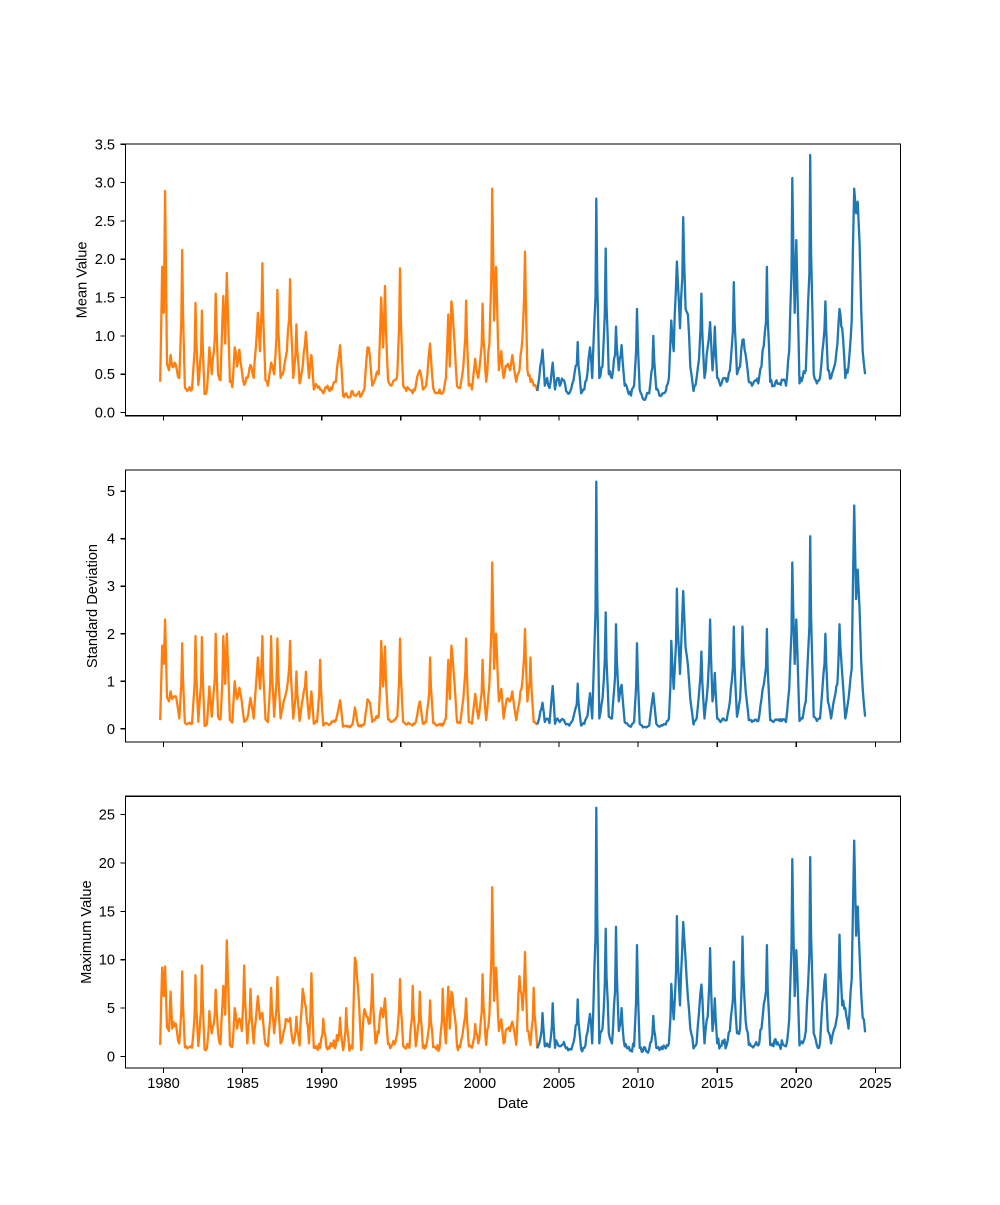  I want to click on svg-text: 1985, so click(242, 1084).